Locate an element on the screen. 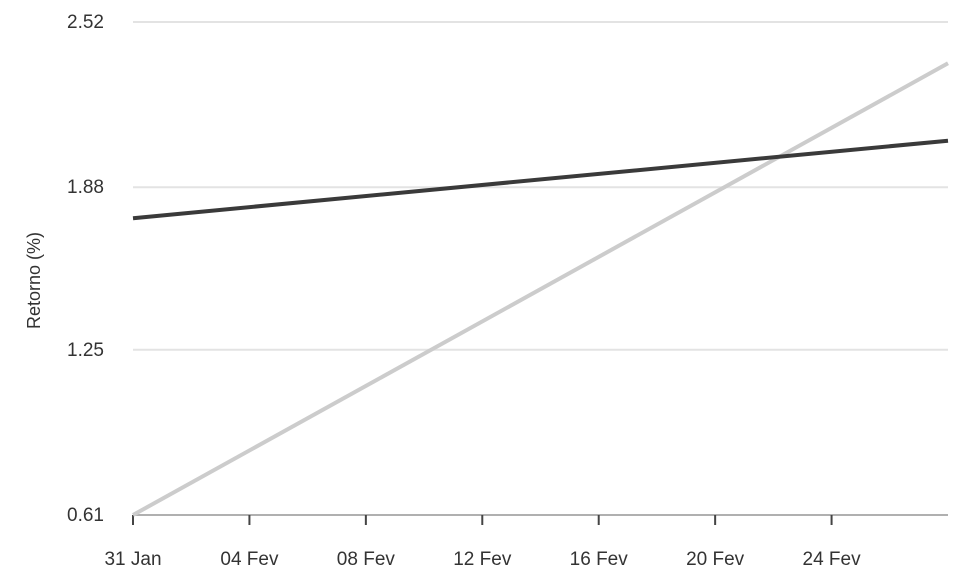 Image resolution: width=960 pixels, height=571 pixels. y-tick-label: 1.88 is located at coordinates (85, 187).